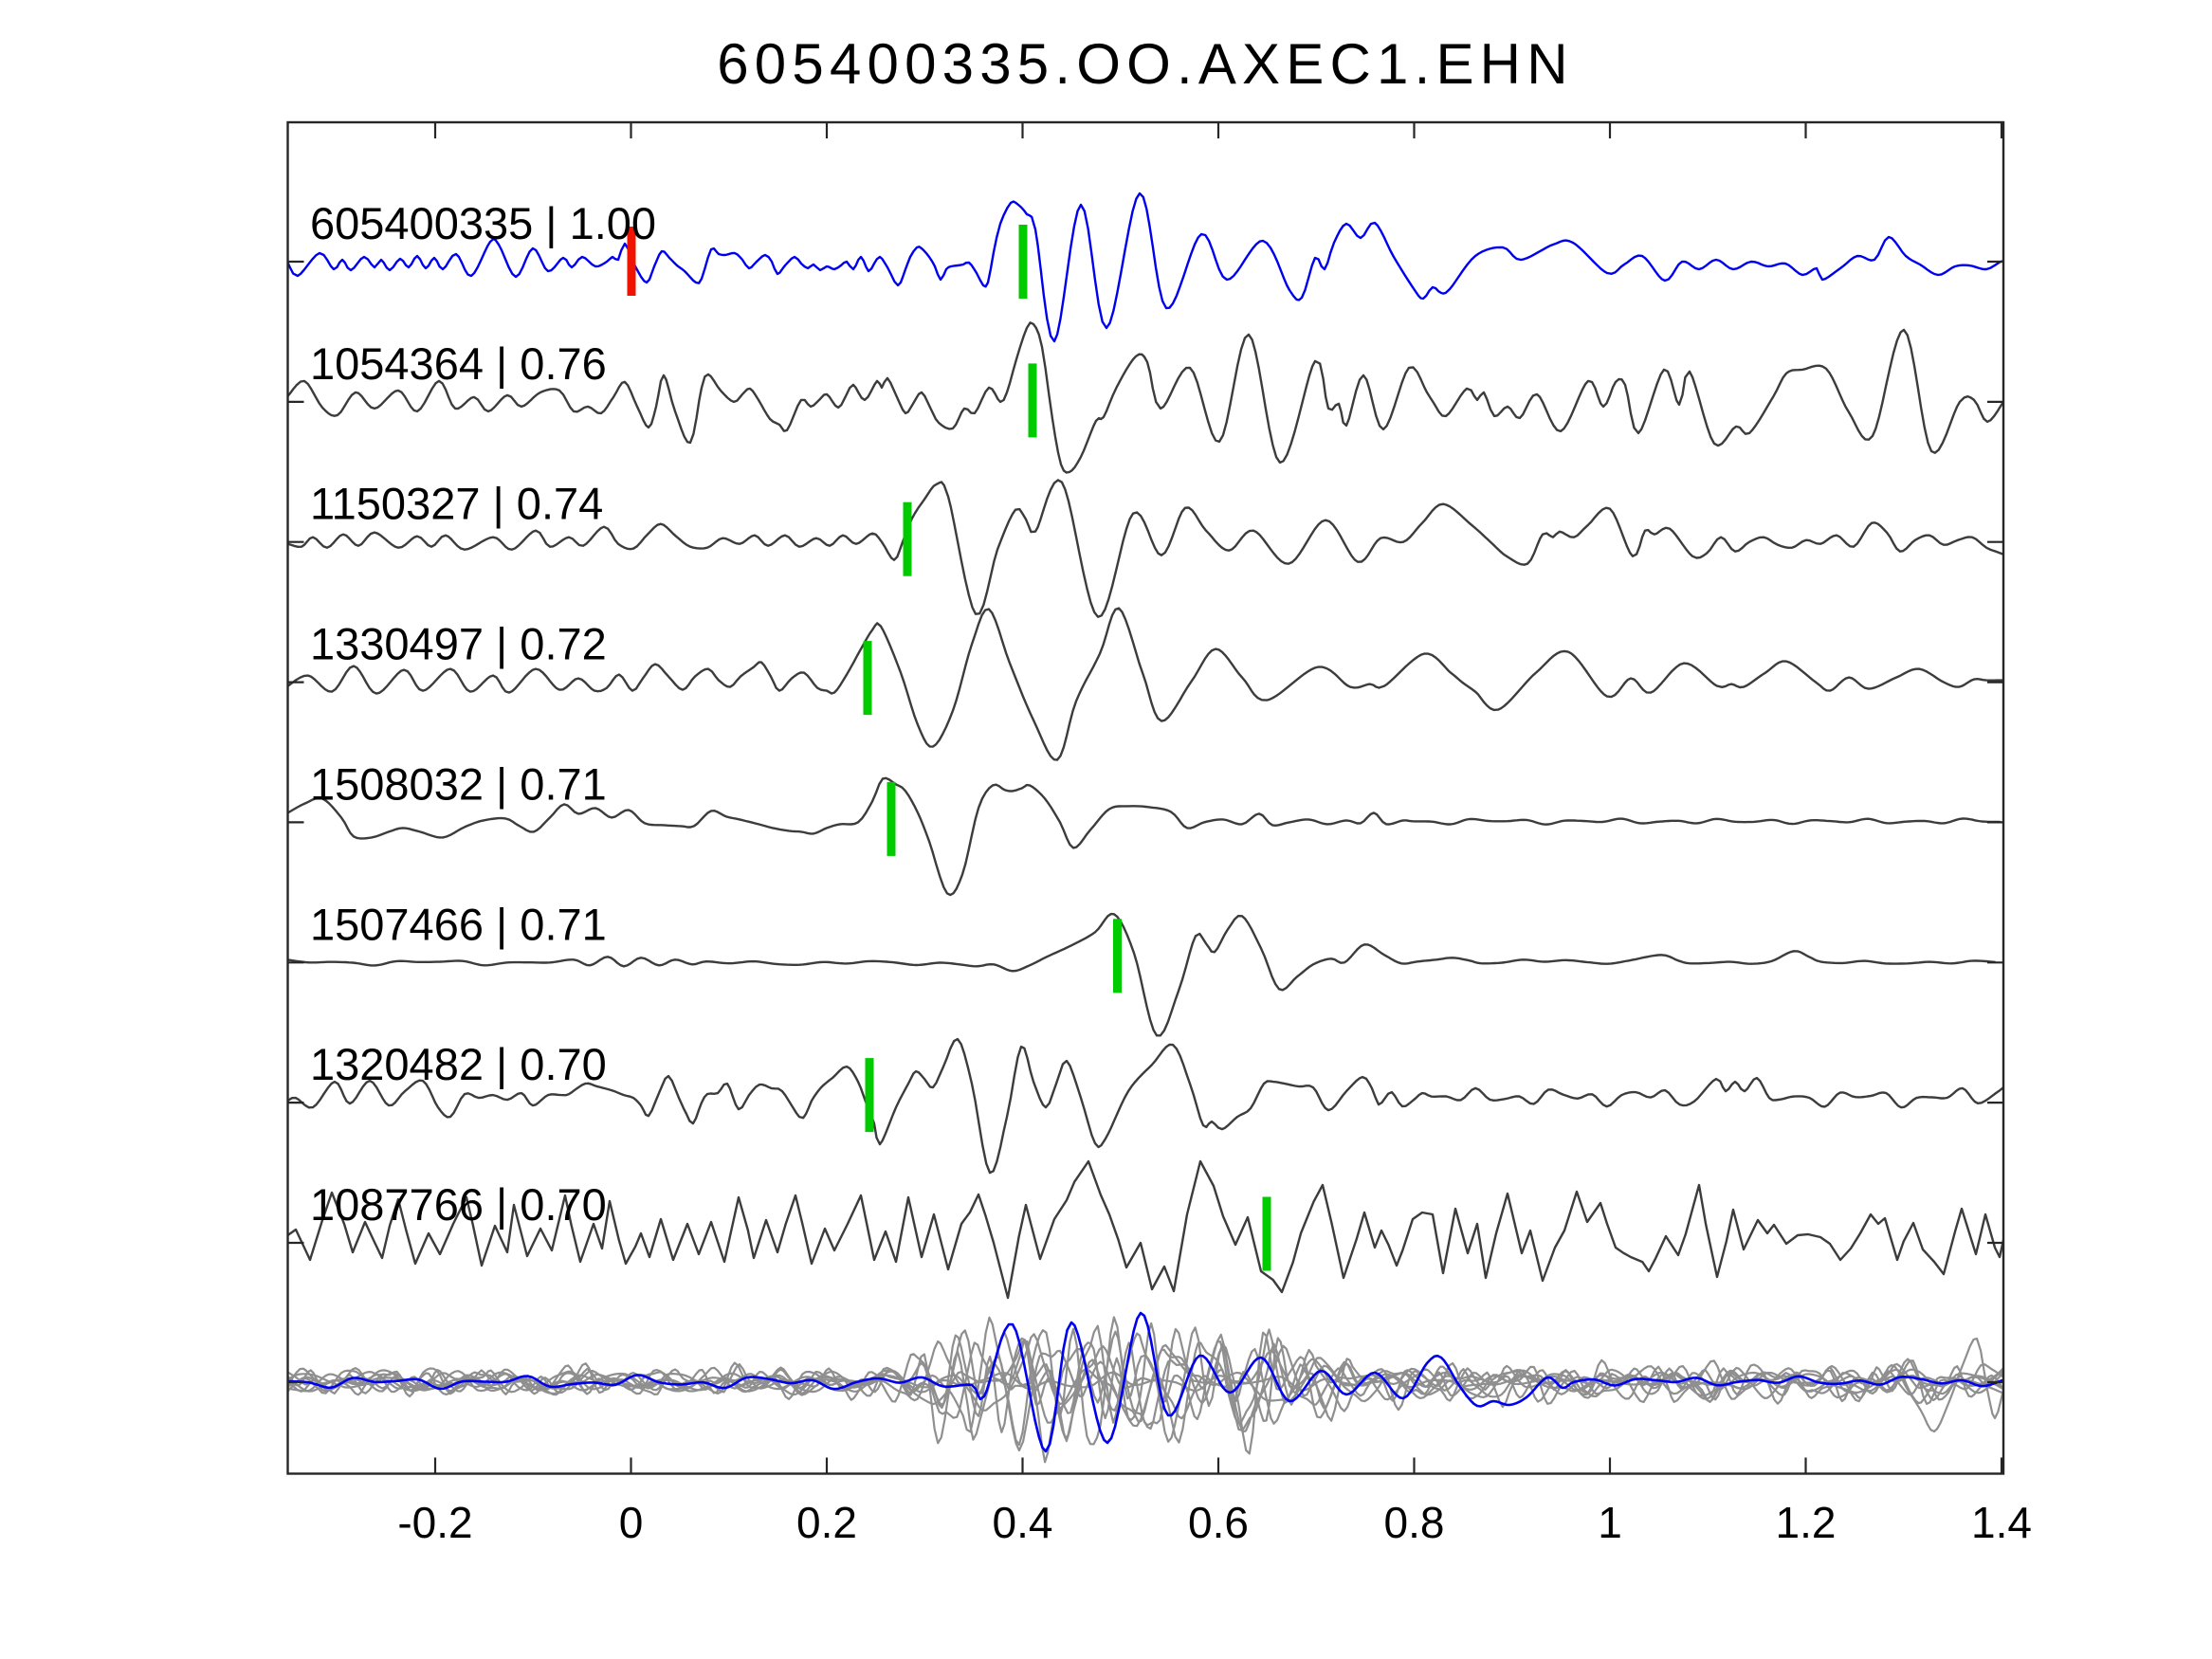  Describe the element at coordinates (434, 1522) in the screenshot. I see `svg-text: -0.2` at that location.